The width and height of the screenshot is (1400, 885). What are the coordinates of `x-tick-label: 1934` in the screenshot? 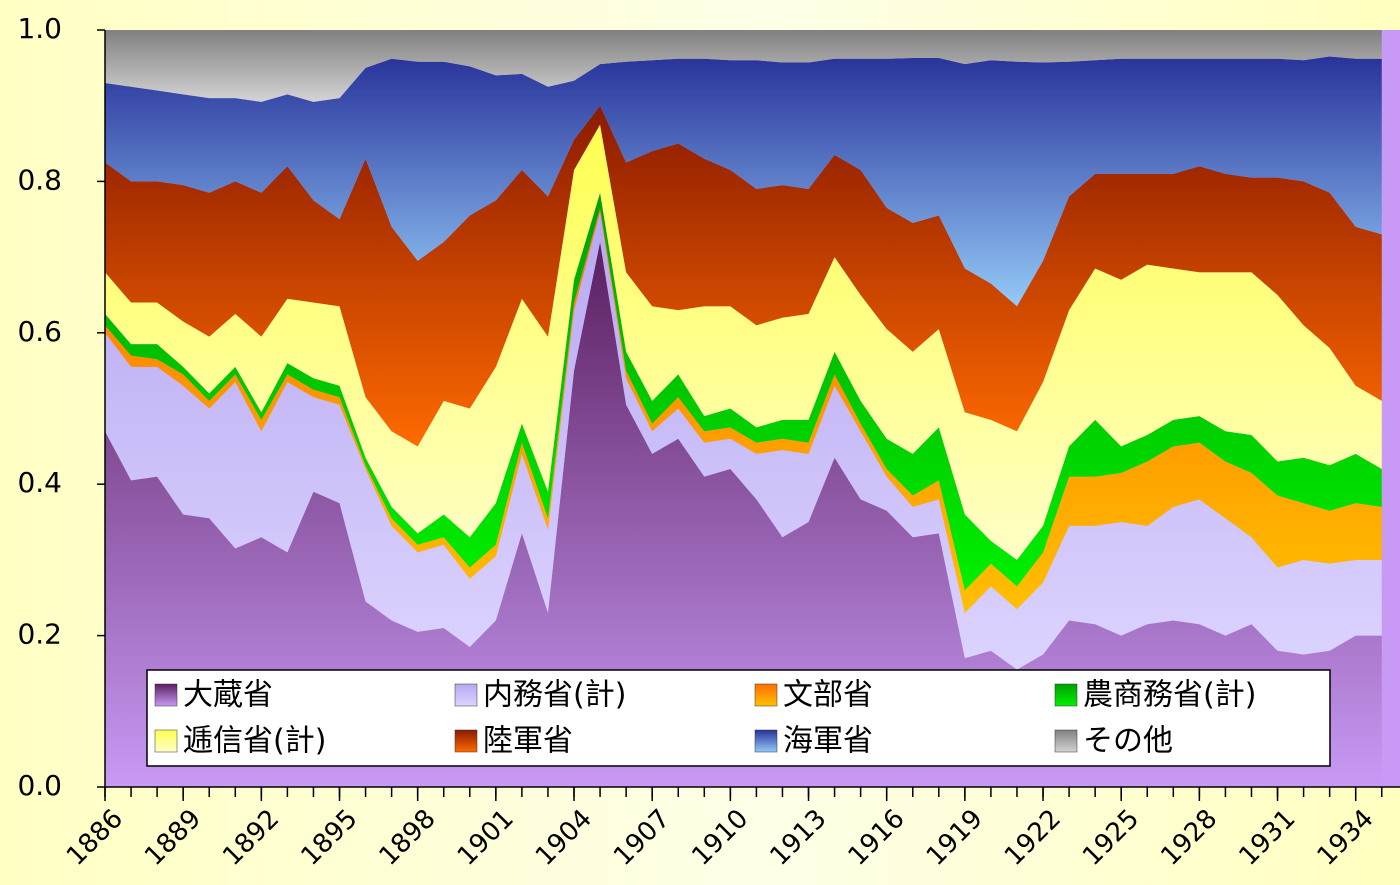 It's located at (1346, 838).